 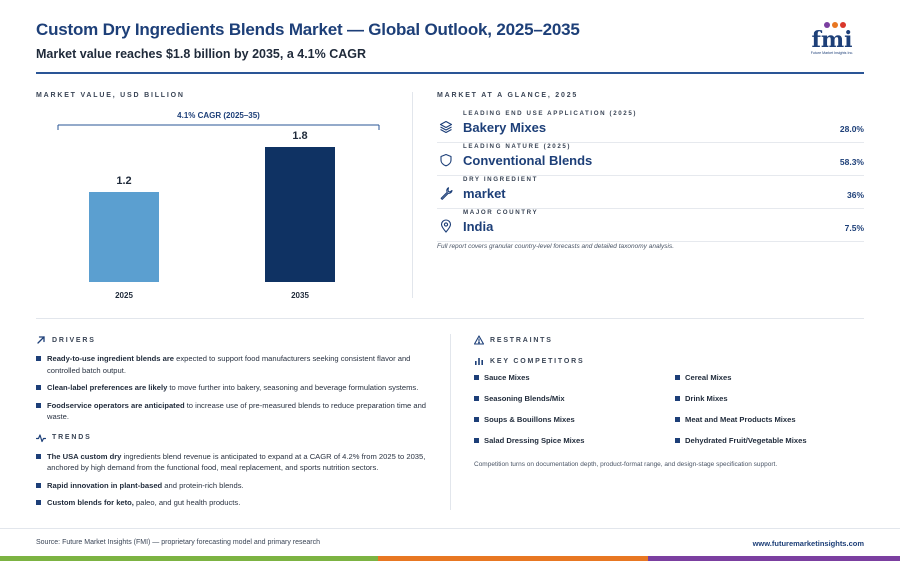 I want to click on trend-item-bold: Rapid innovation in plant-based, so click(x=105, y=485).